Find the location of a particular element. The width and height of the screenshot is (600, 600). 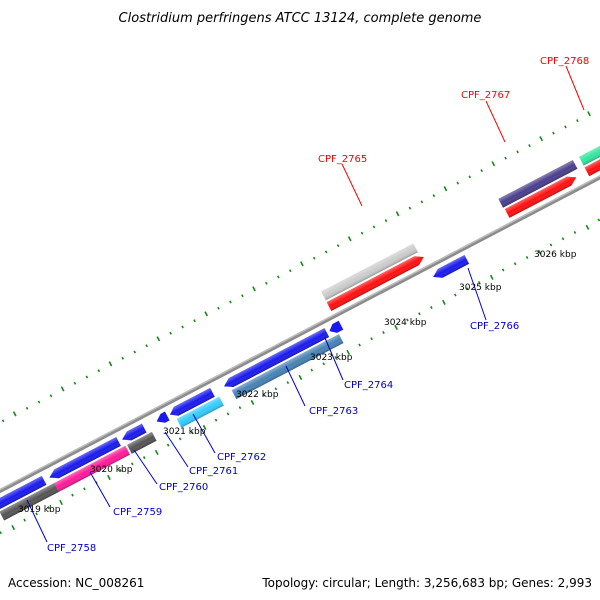

gene-CPF_2765-companion is located at coordinates (376, 282).